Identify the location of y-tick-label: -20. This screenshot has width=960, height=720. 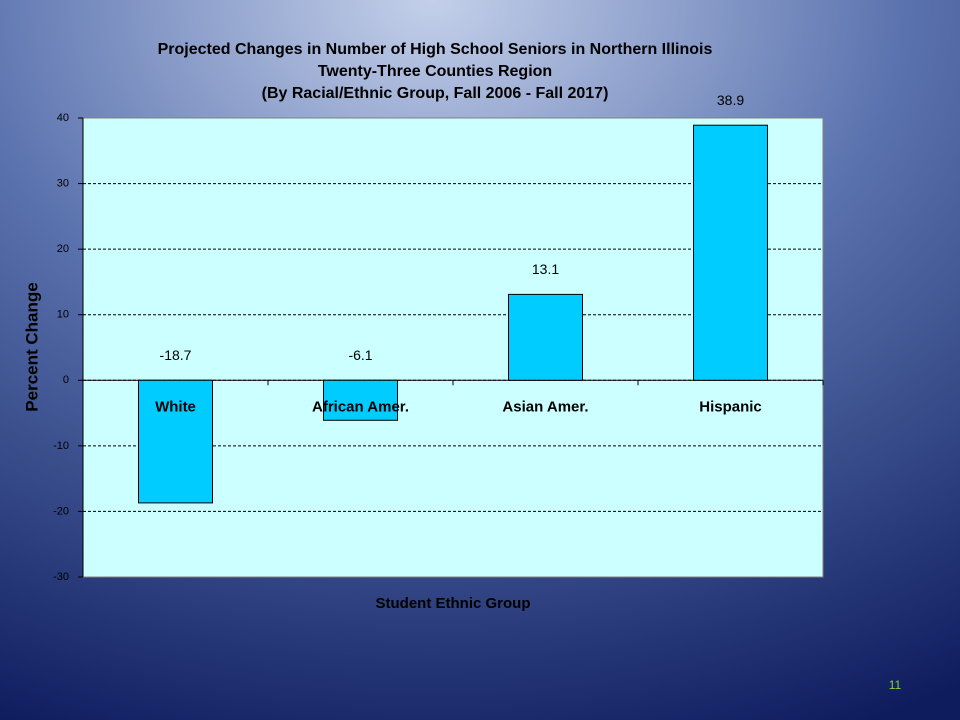
(61, 511).